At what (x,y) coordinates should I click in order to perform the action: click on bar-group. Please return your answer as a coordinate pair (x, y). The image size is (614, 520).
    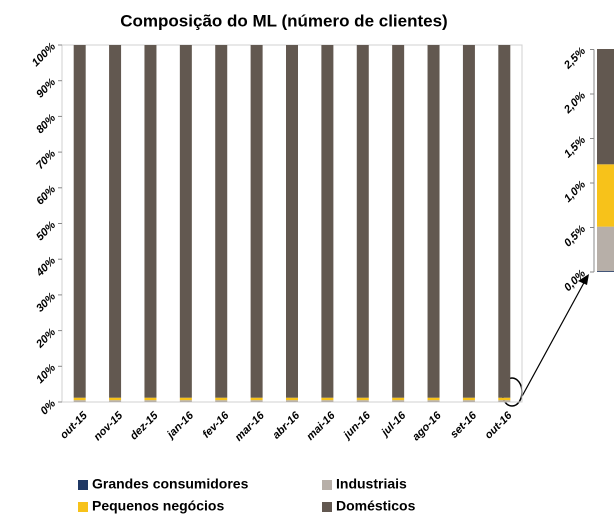
    Looking at the image, I should click on (605, 160).